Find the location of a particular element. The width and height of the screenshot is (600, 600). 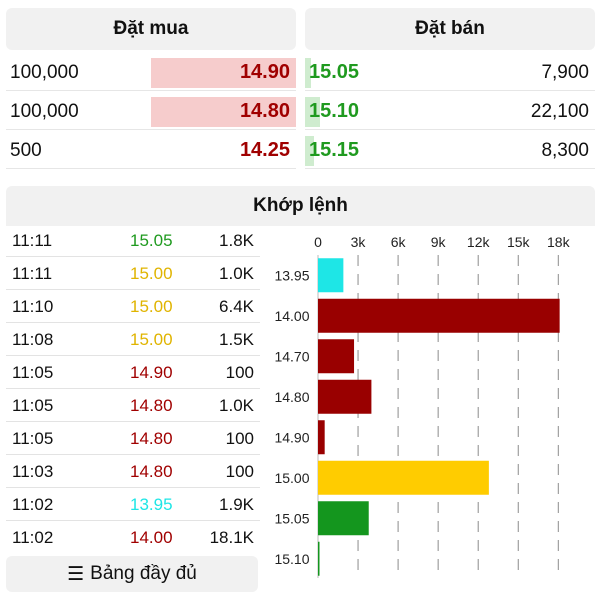

trade-row: 11:02 13.95 1.9K is located at coordinates (133, 504).